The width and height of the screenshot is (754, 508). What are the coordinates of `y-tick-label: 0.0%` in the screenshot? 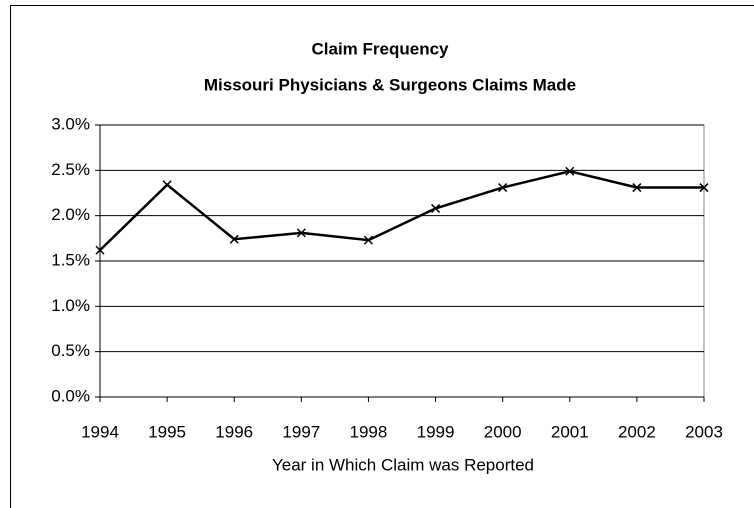 It's located at (70, 395).